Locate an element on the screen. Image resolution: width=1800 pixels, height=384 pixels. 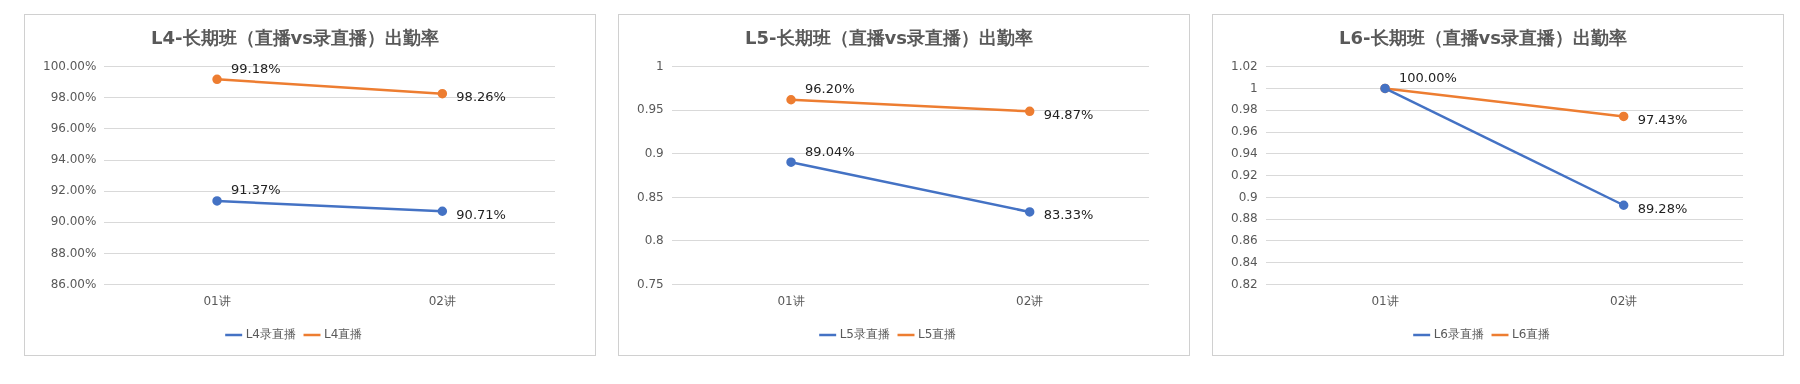
legend-label: L5录直播 is located at coordinates (865, 334).